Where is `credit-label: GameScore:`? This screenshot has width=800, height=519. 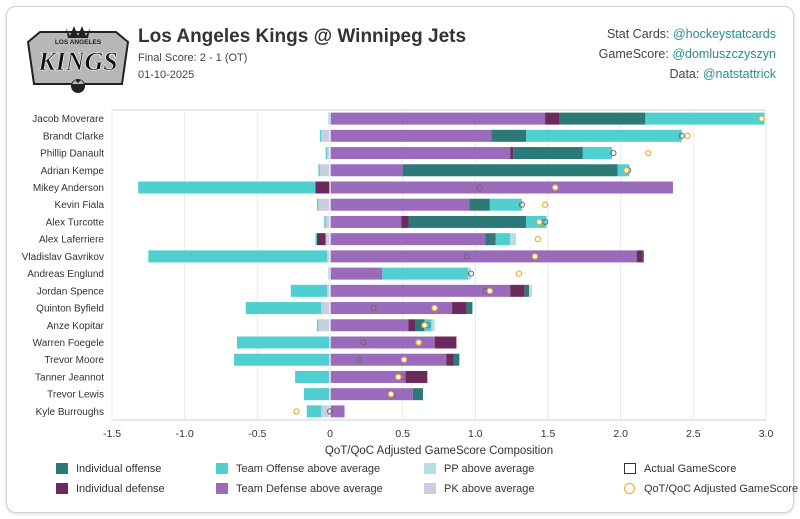 credit-label: GameScore: is located at coordinates (633, 54).